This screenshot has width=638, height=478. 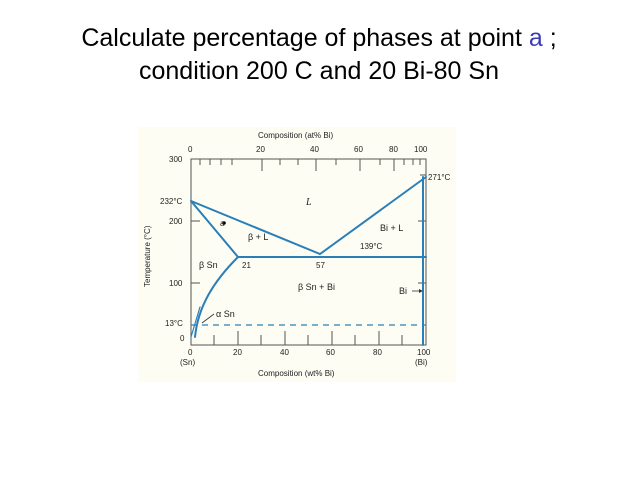 What do you see at coordinates (225, 314) in the screenshot?
I see `phase-alpha-sn-label: α Sn` at bounding box center [225, 314].